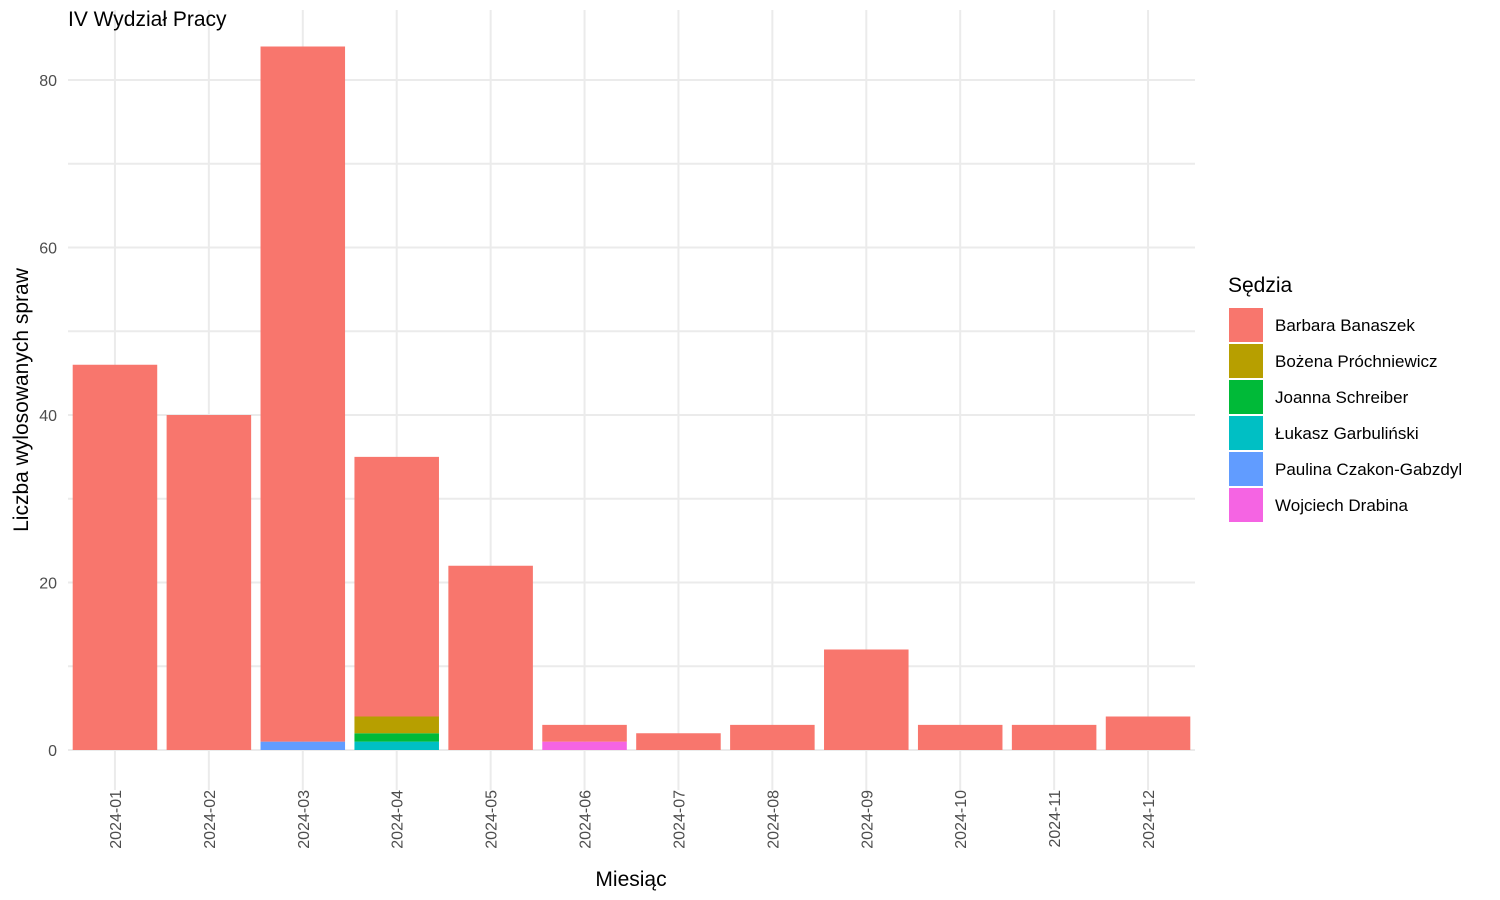 This screenshot has width=1500, height=900. I want to click on legend-label: Barbara Banaszek, so click(1345, 325).